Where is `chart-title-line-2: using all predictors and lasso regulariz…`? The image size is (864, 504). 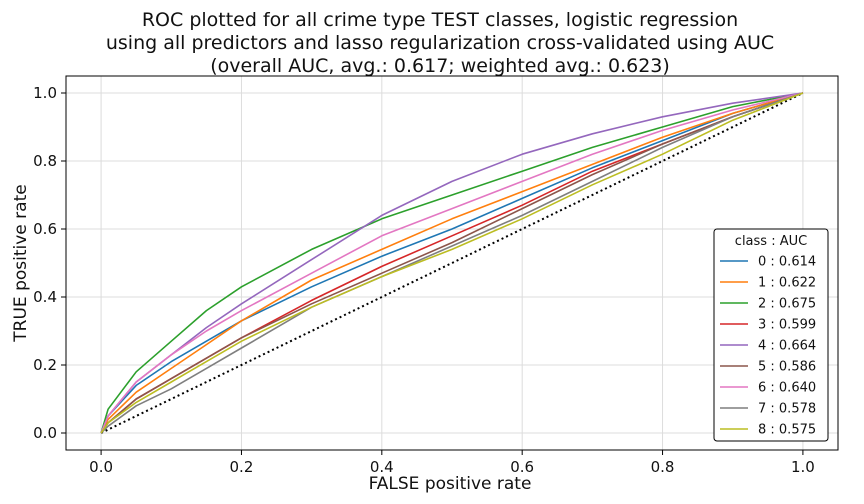
chart-title-line-2: using all predictors and lasso regulariz… is located at coordinates (440, 43).